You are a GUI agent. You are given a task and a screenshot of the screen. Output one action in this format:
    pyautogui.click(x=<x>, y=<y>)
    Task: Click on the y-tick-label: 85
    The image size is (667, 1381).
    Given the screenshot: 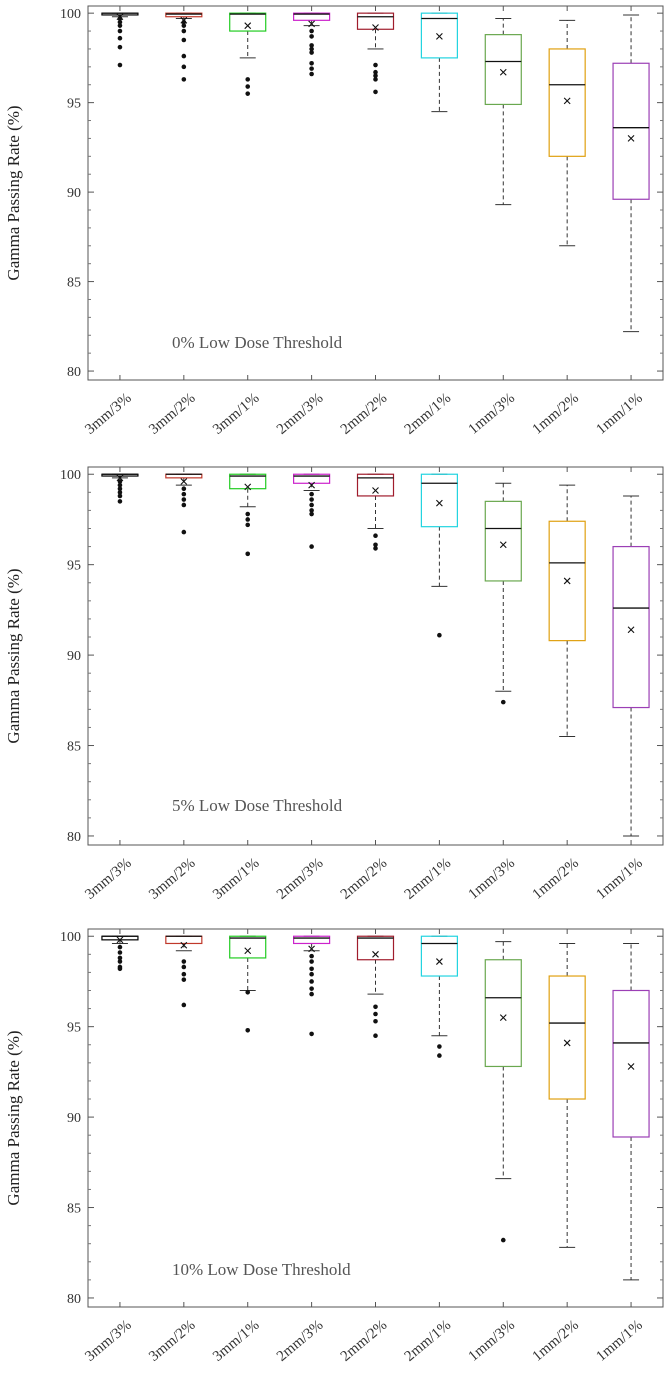 What is the action you would take?
    pyautogui.click(x=74, y=283)
    